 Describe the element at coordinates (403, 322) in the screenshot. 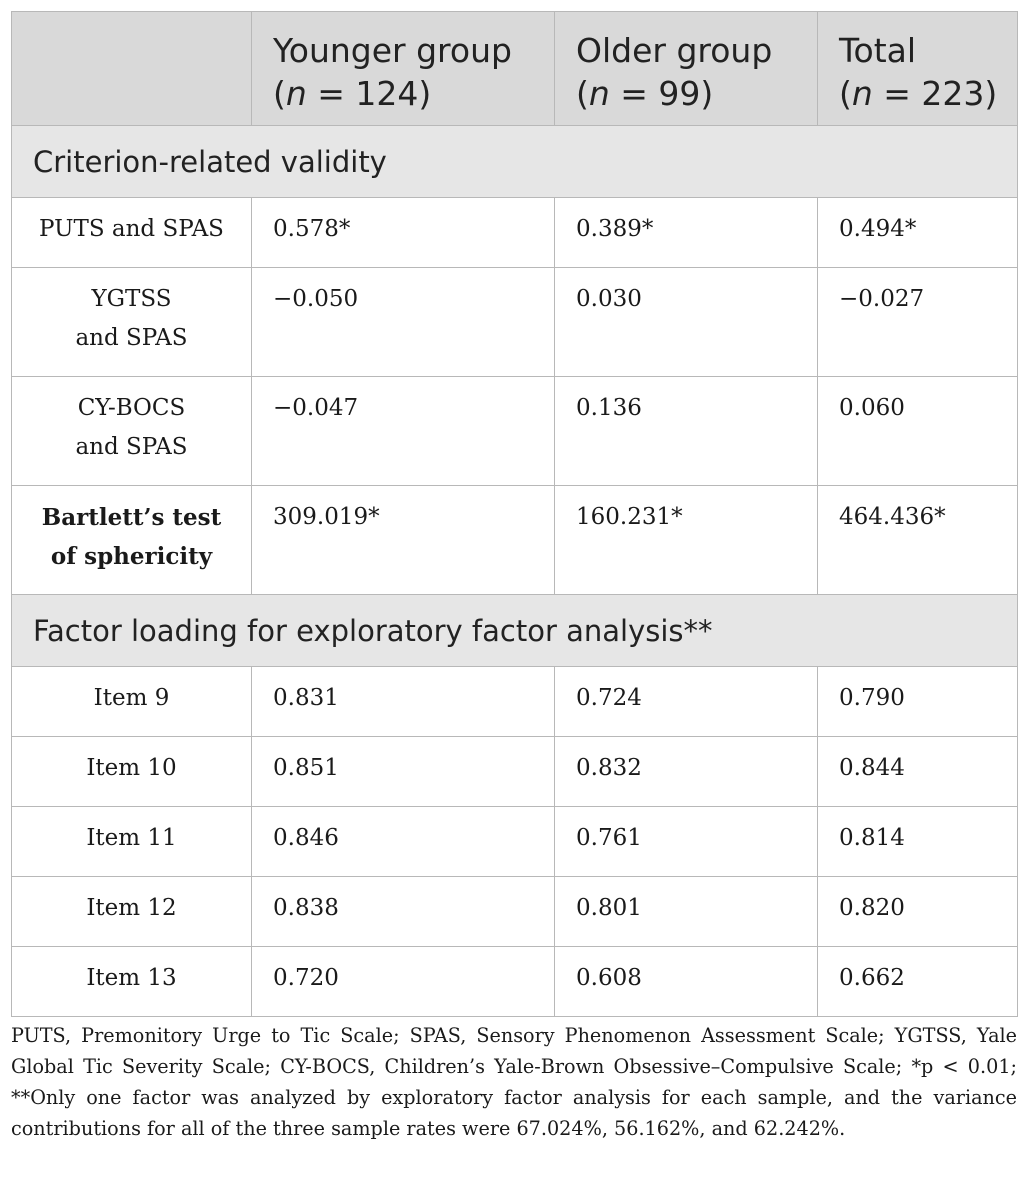

I see `table-cell: −0.050` at that location.